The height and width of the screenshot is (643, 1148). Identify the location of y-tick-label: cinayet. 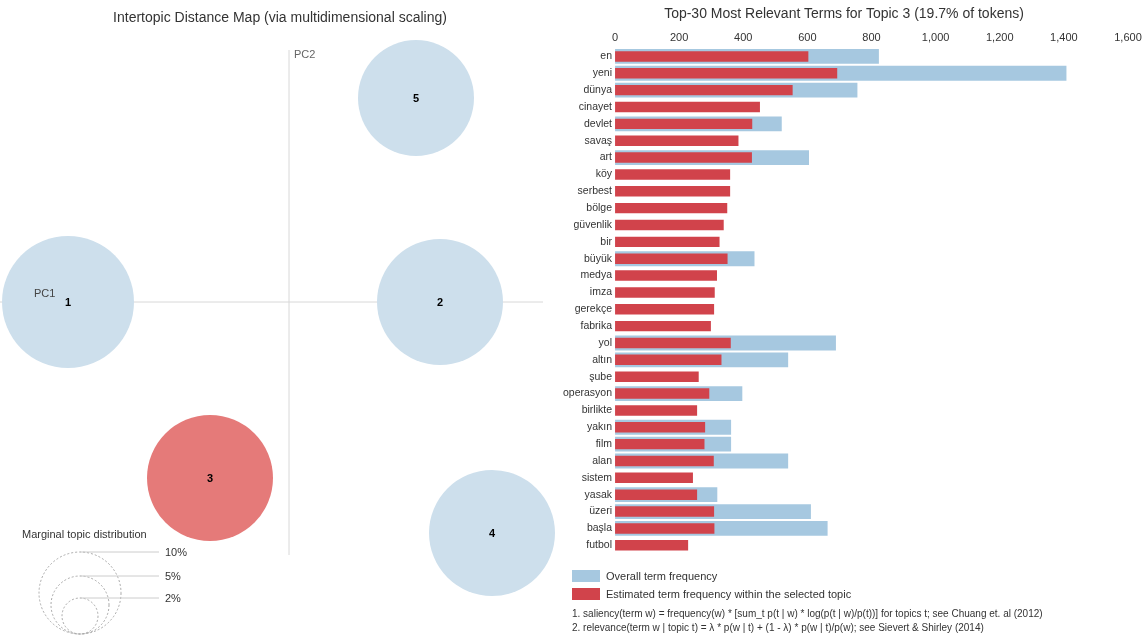
(595, 105).